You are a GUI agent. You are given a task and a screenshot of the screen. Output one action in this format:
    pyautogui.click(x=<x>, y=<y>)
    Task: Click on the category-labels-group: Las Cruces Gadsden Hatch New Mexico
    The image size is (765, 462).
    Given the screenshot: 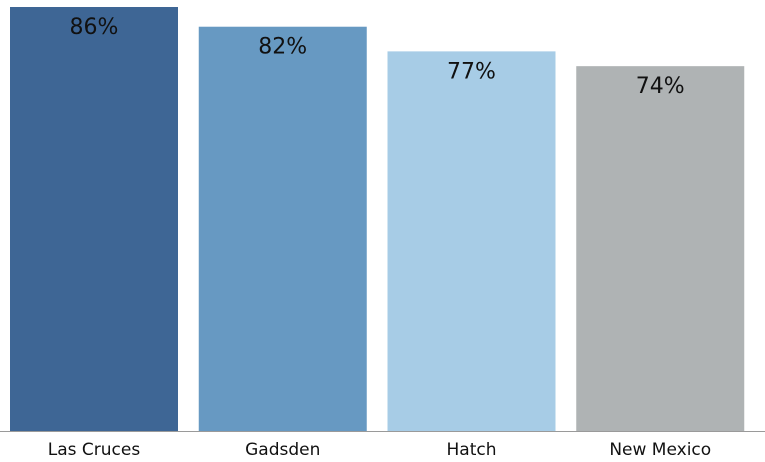 What is the action you would take?
    pyautogui.click(x=379, y=450)
    